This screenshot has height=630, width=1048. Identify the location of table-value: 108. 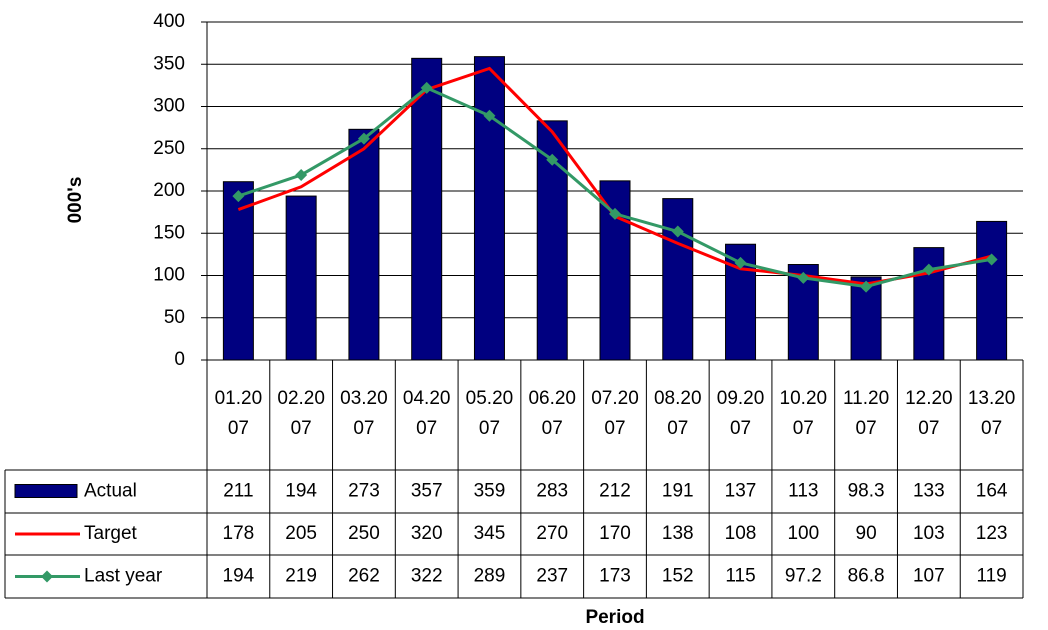
(741, 533).